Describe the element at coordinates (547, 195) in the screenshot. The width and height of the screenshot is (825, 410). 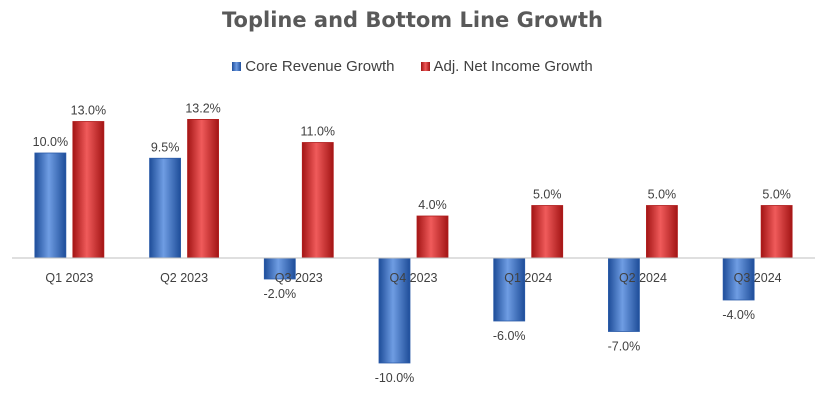
I see `data-label-adj-net-income-q1-2024: 5.0%` at that location.